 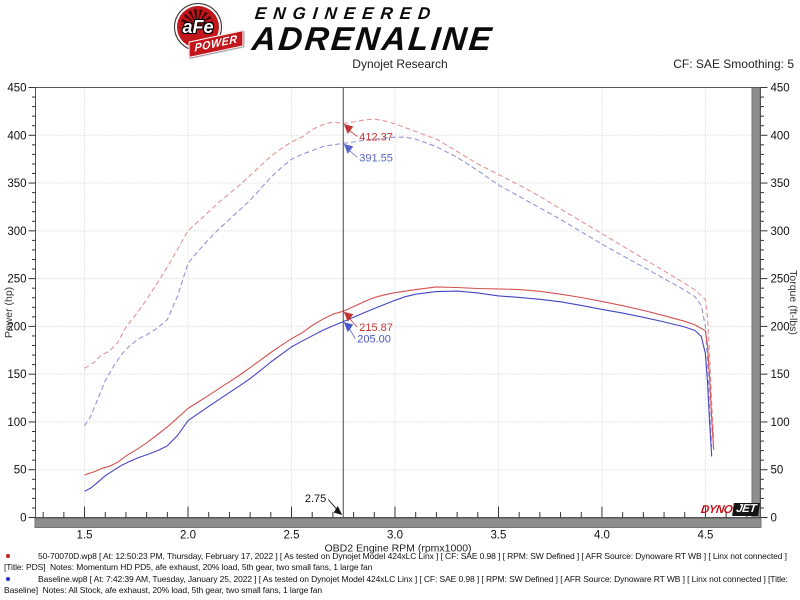 I want to click on x-axis-title: OBD2 Engine RPM (rpmx1000), so click(x=397, y=549).